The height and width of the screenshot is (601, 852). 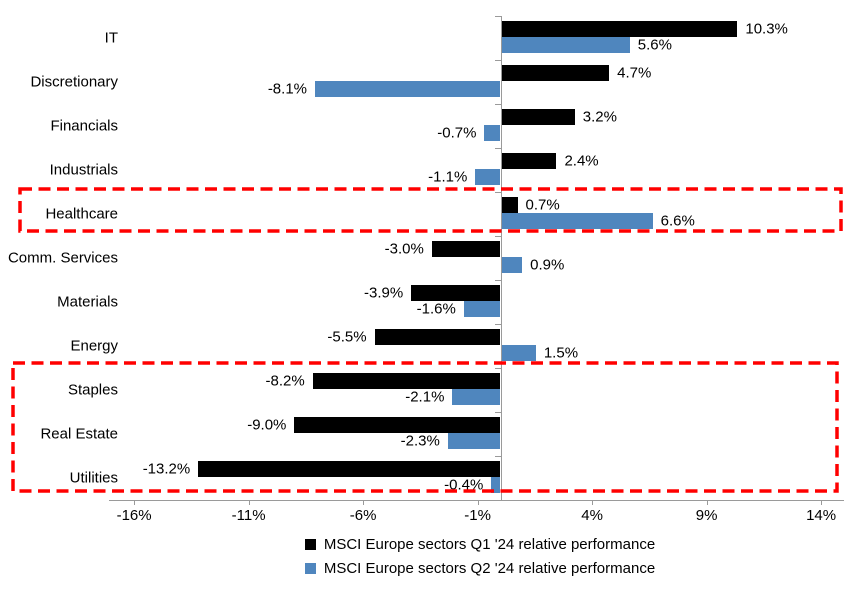 I want to click on x-tick-label-4: 4%, so click(x=592, y=515).